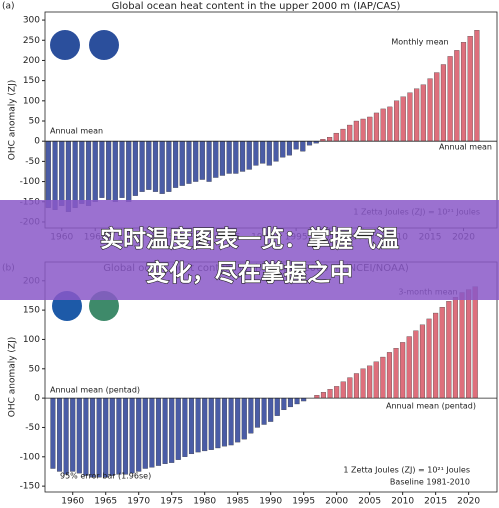 The width and height of the screenshot is (499, 508). I want to click on y-axis-label: OHC anomaly (ZJ), so click(13, 377).